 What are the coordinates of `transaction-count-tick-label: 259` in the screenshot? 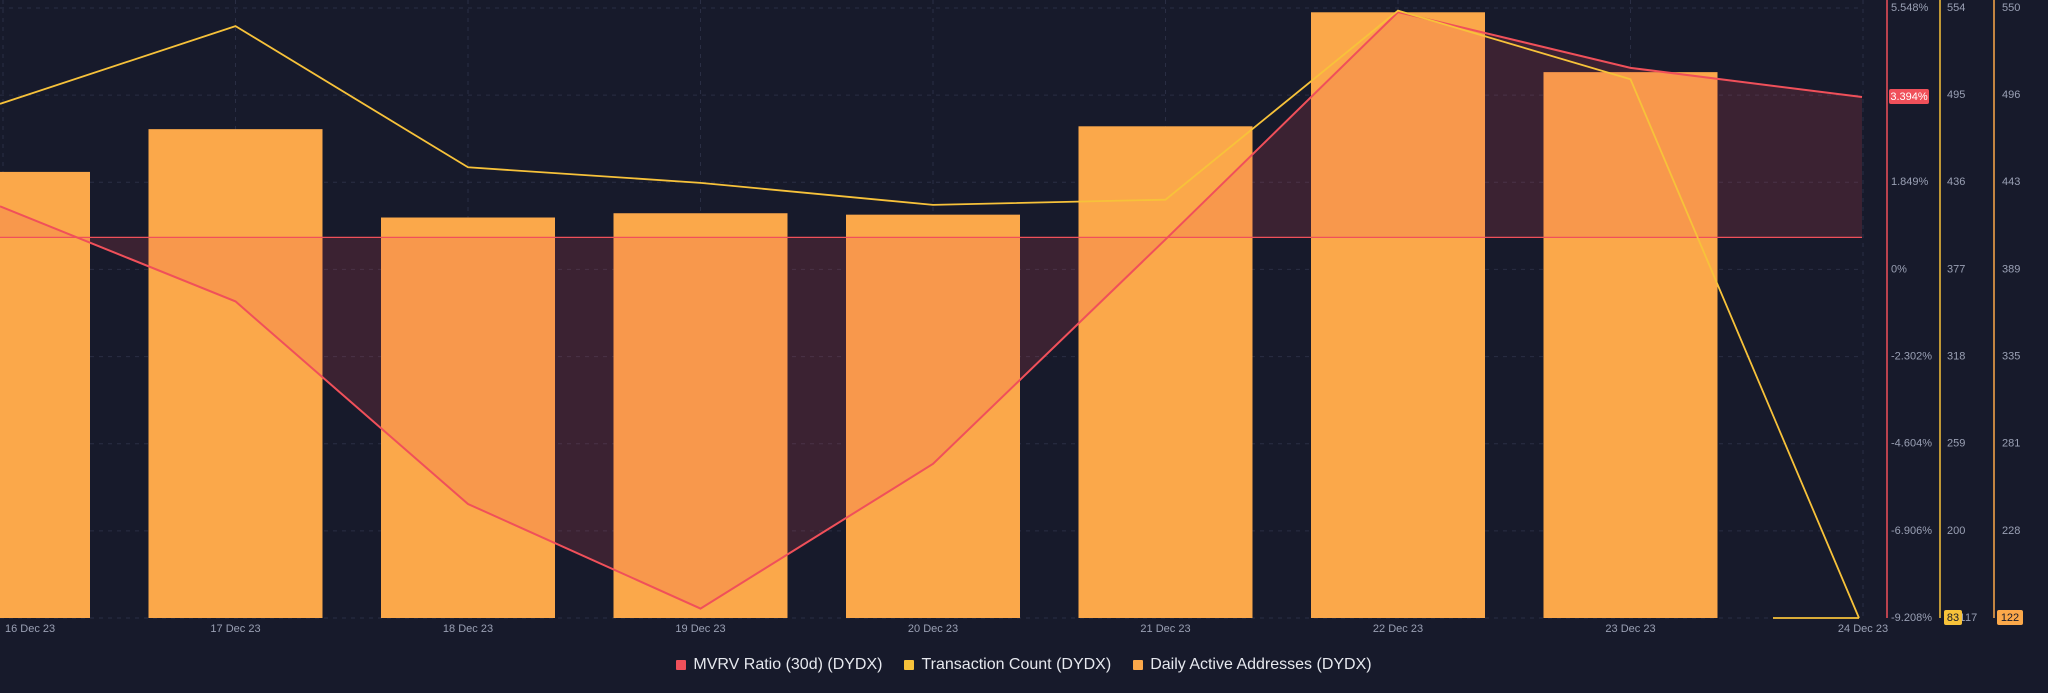 It's located at (1956, 444).